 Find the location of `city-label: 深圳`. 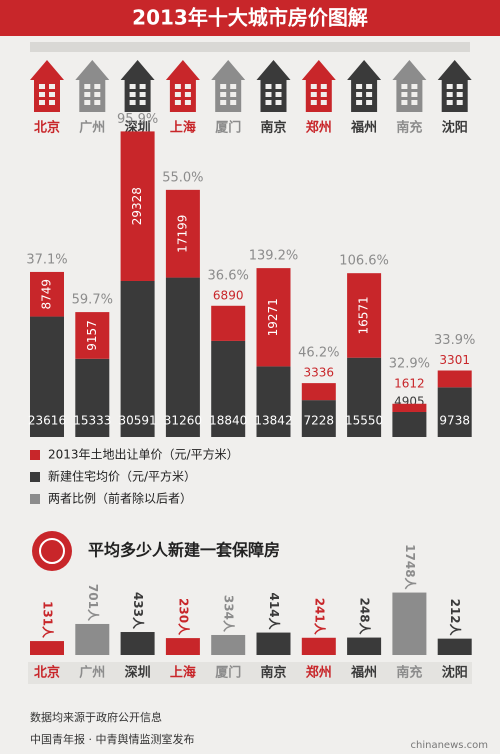

city-label: 深圳 is located at coordinates (138, 673).